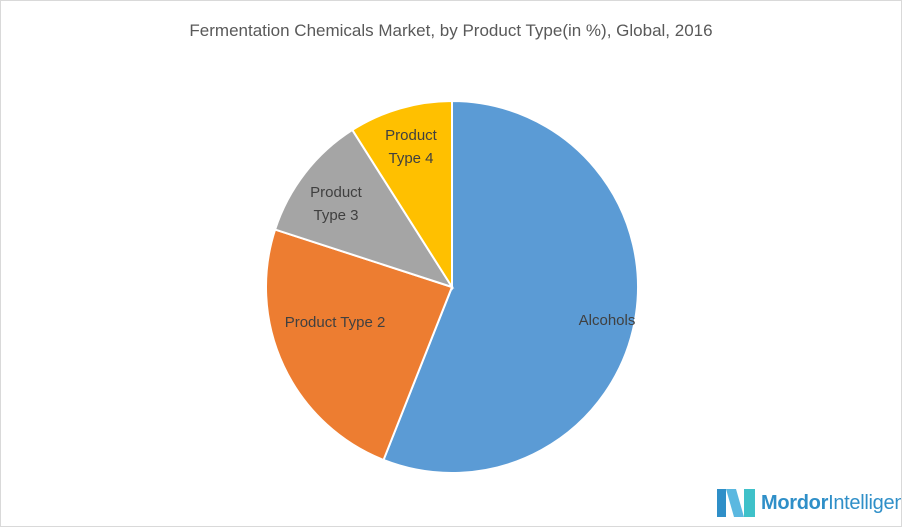 The image size is (902, 527). Describe the element at coordinates (736, 503) in the screenshot. I see `logo-mark-icon` at that location.